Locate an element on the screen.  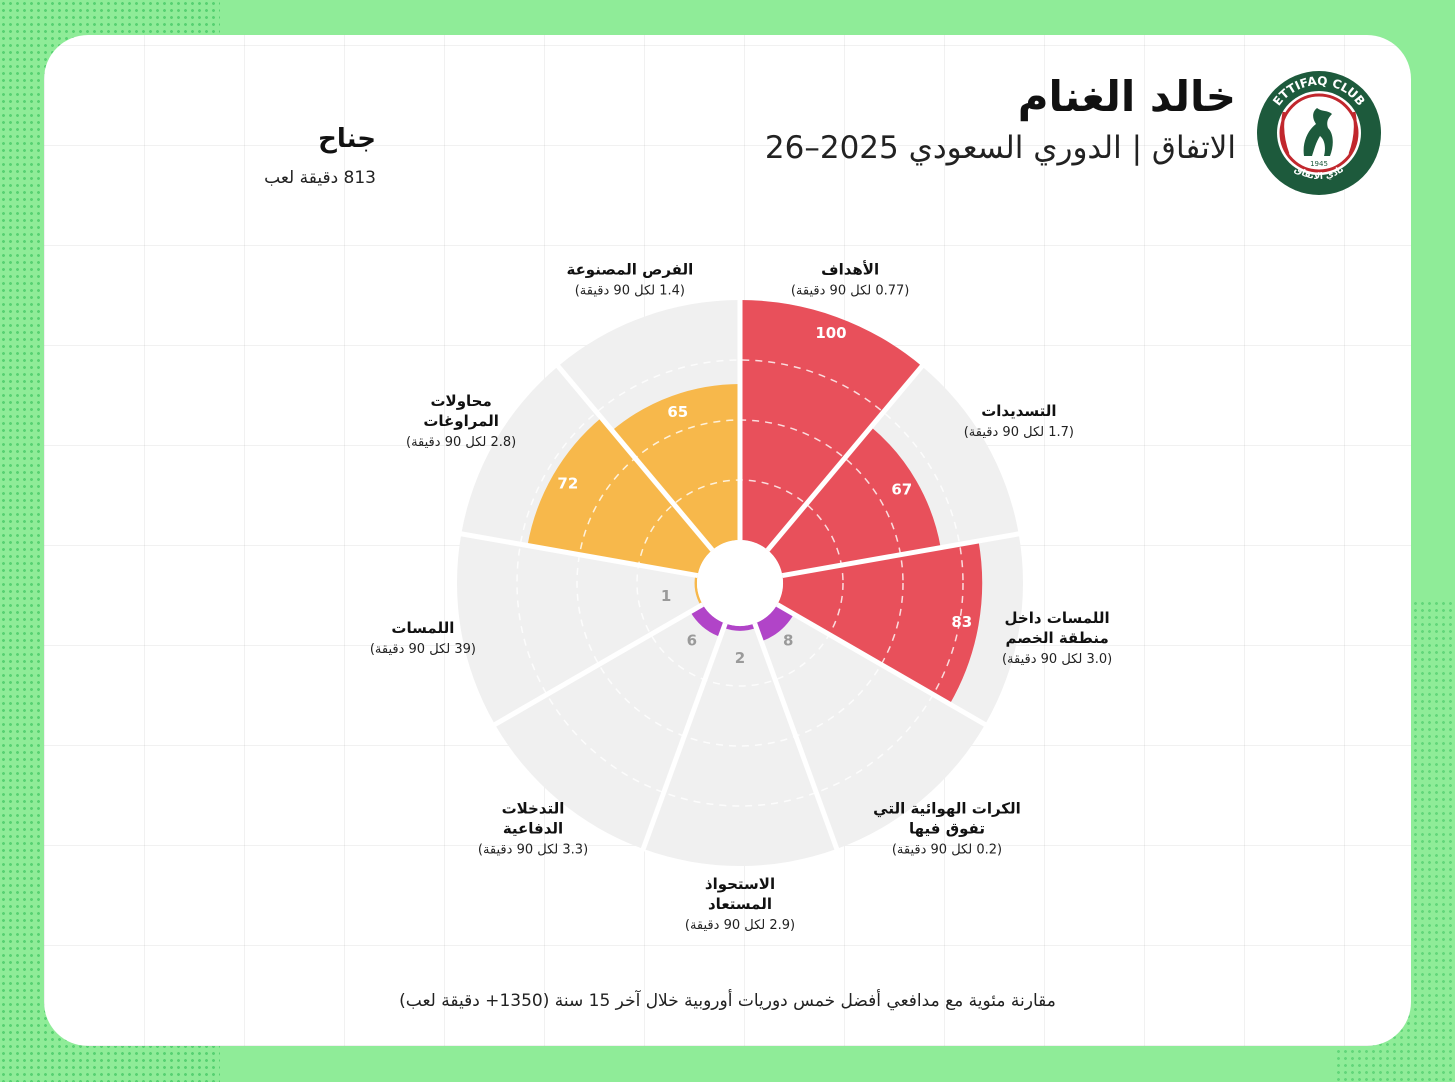
player-position: جناح is located at coordinates (347, 139).